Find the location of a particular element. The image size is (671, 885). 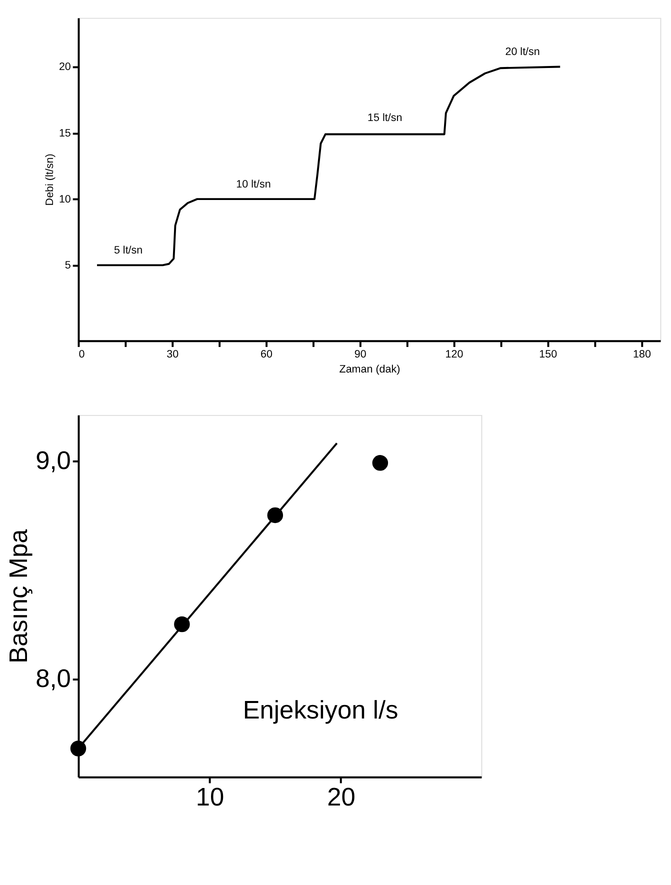

x-axis-title: Zaman (dak) is located at coordinates (369, 369).